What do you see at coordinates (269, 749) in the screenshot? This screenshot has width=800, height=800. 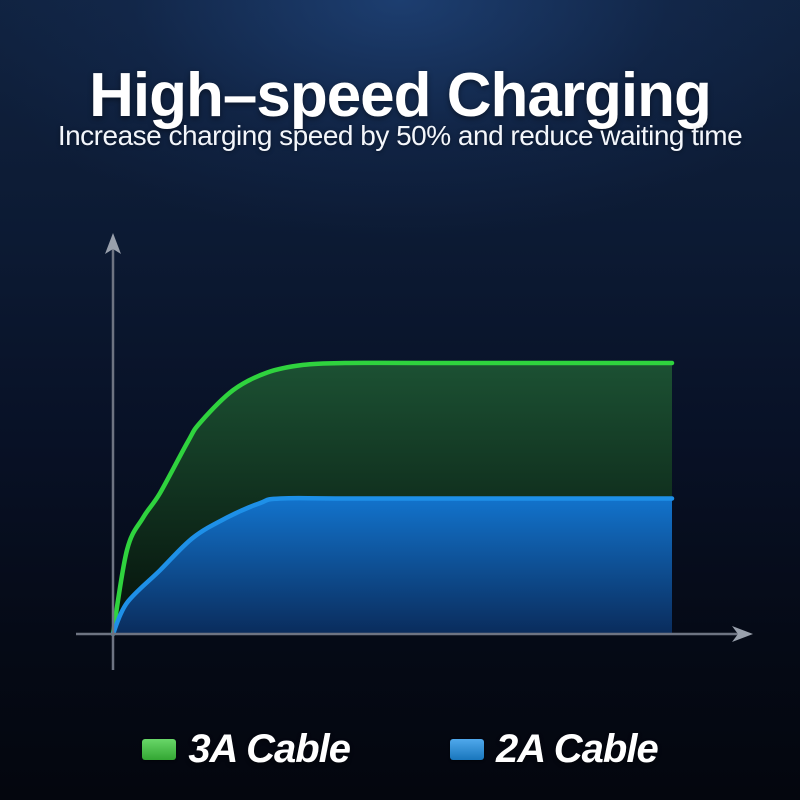 I see `legend-label-3a: 3A Cable` at bounding box center [269, 749].